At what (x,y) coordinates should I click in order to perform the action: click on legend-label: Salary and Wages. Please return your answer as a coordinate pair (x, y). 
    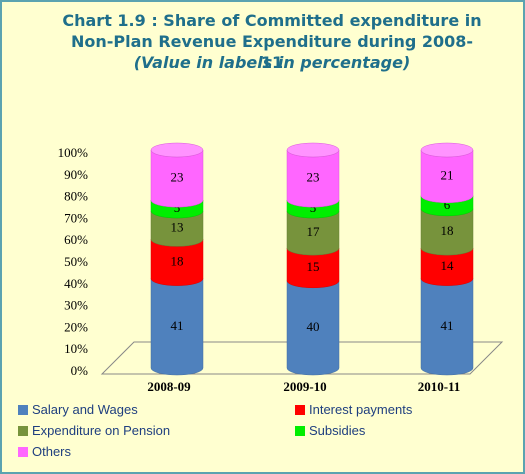
    Looking at the image, I should click on (85, 409).